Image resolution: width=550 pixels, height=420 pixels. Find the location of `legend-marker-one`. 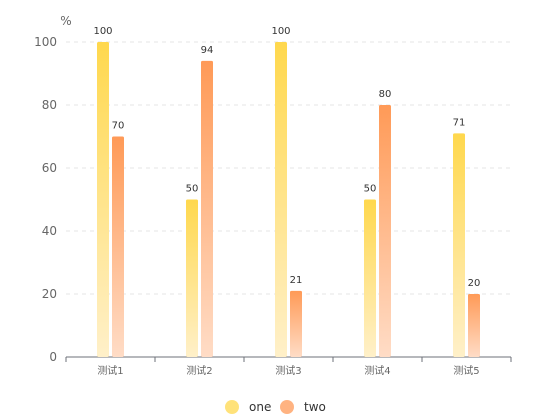

legend-marker-one is located at coordinates (232, 407).